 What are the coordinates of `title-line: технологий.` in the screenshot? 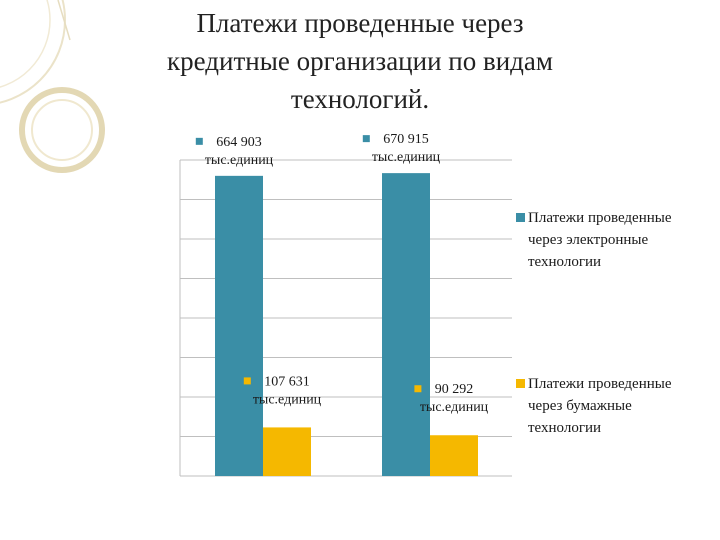 It's located at (360, 99).